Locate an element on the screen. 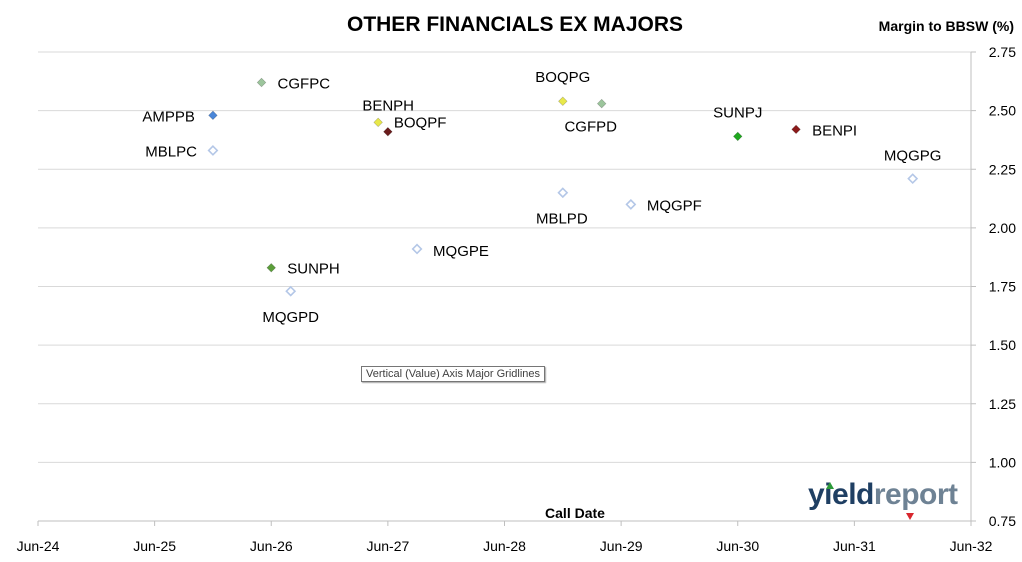  data-label-benpi: BENPI is located at coordinates (834, 130).